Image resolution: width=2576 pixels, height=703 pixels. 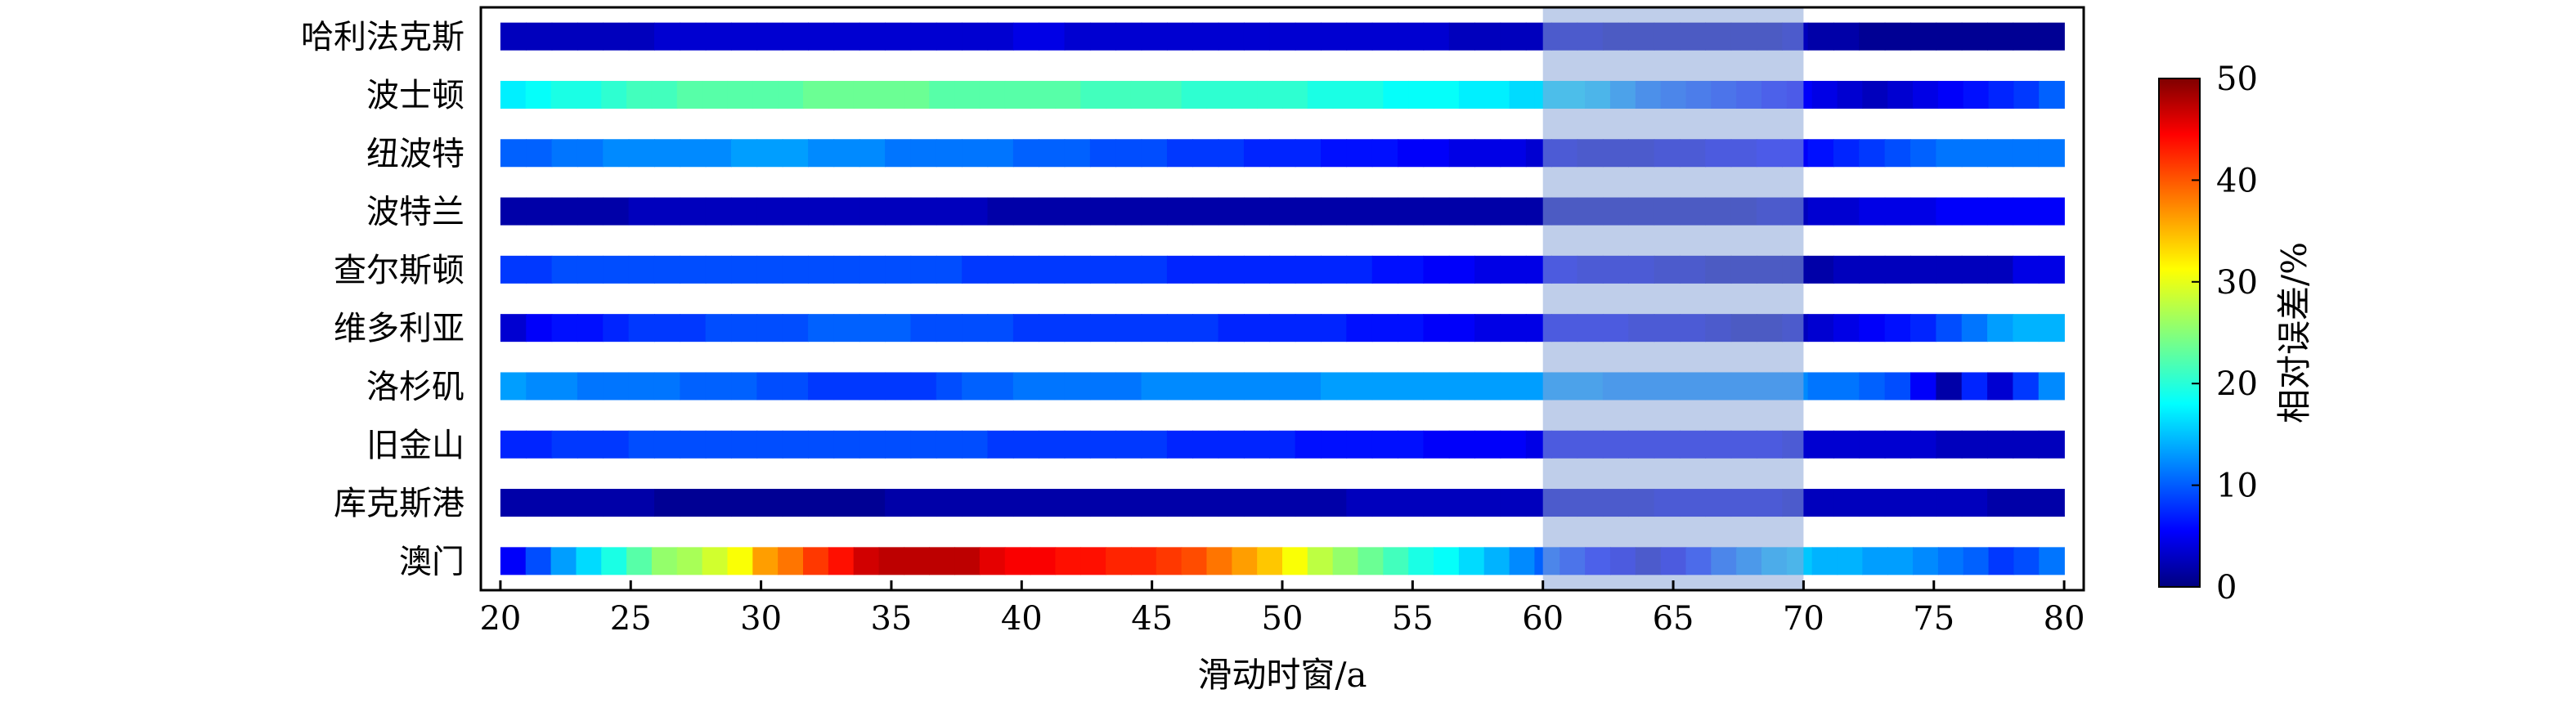 What do you see at coordinates (2237, 180) in the screenshot?
I see `colorbar-tick-label: 40` at bounding box center [2237, 180].